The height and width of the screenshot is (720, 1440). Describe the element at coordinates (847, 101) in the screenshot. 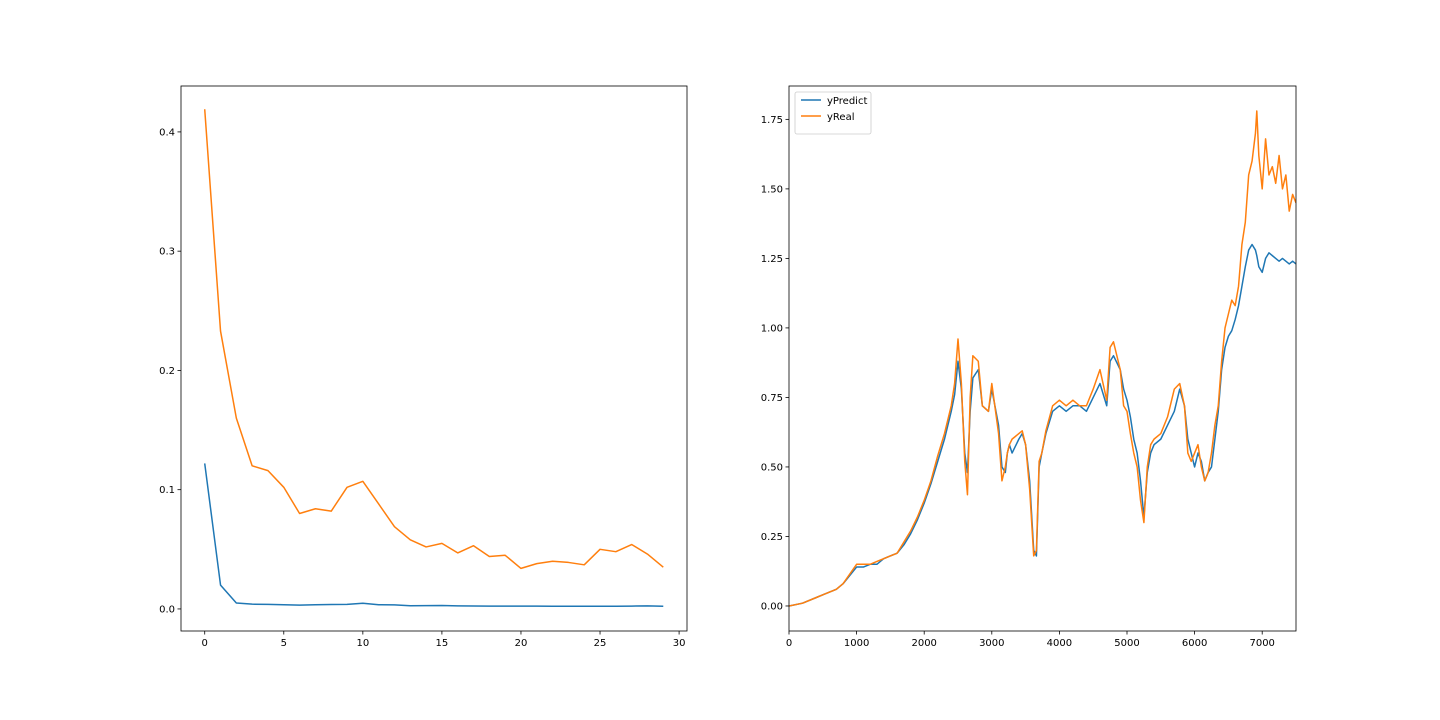

I see `legend-label-ypredict: yPredict` at that location.